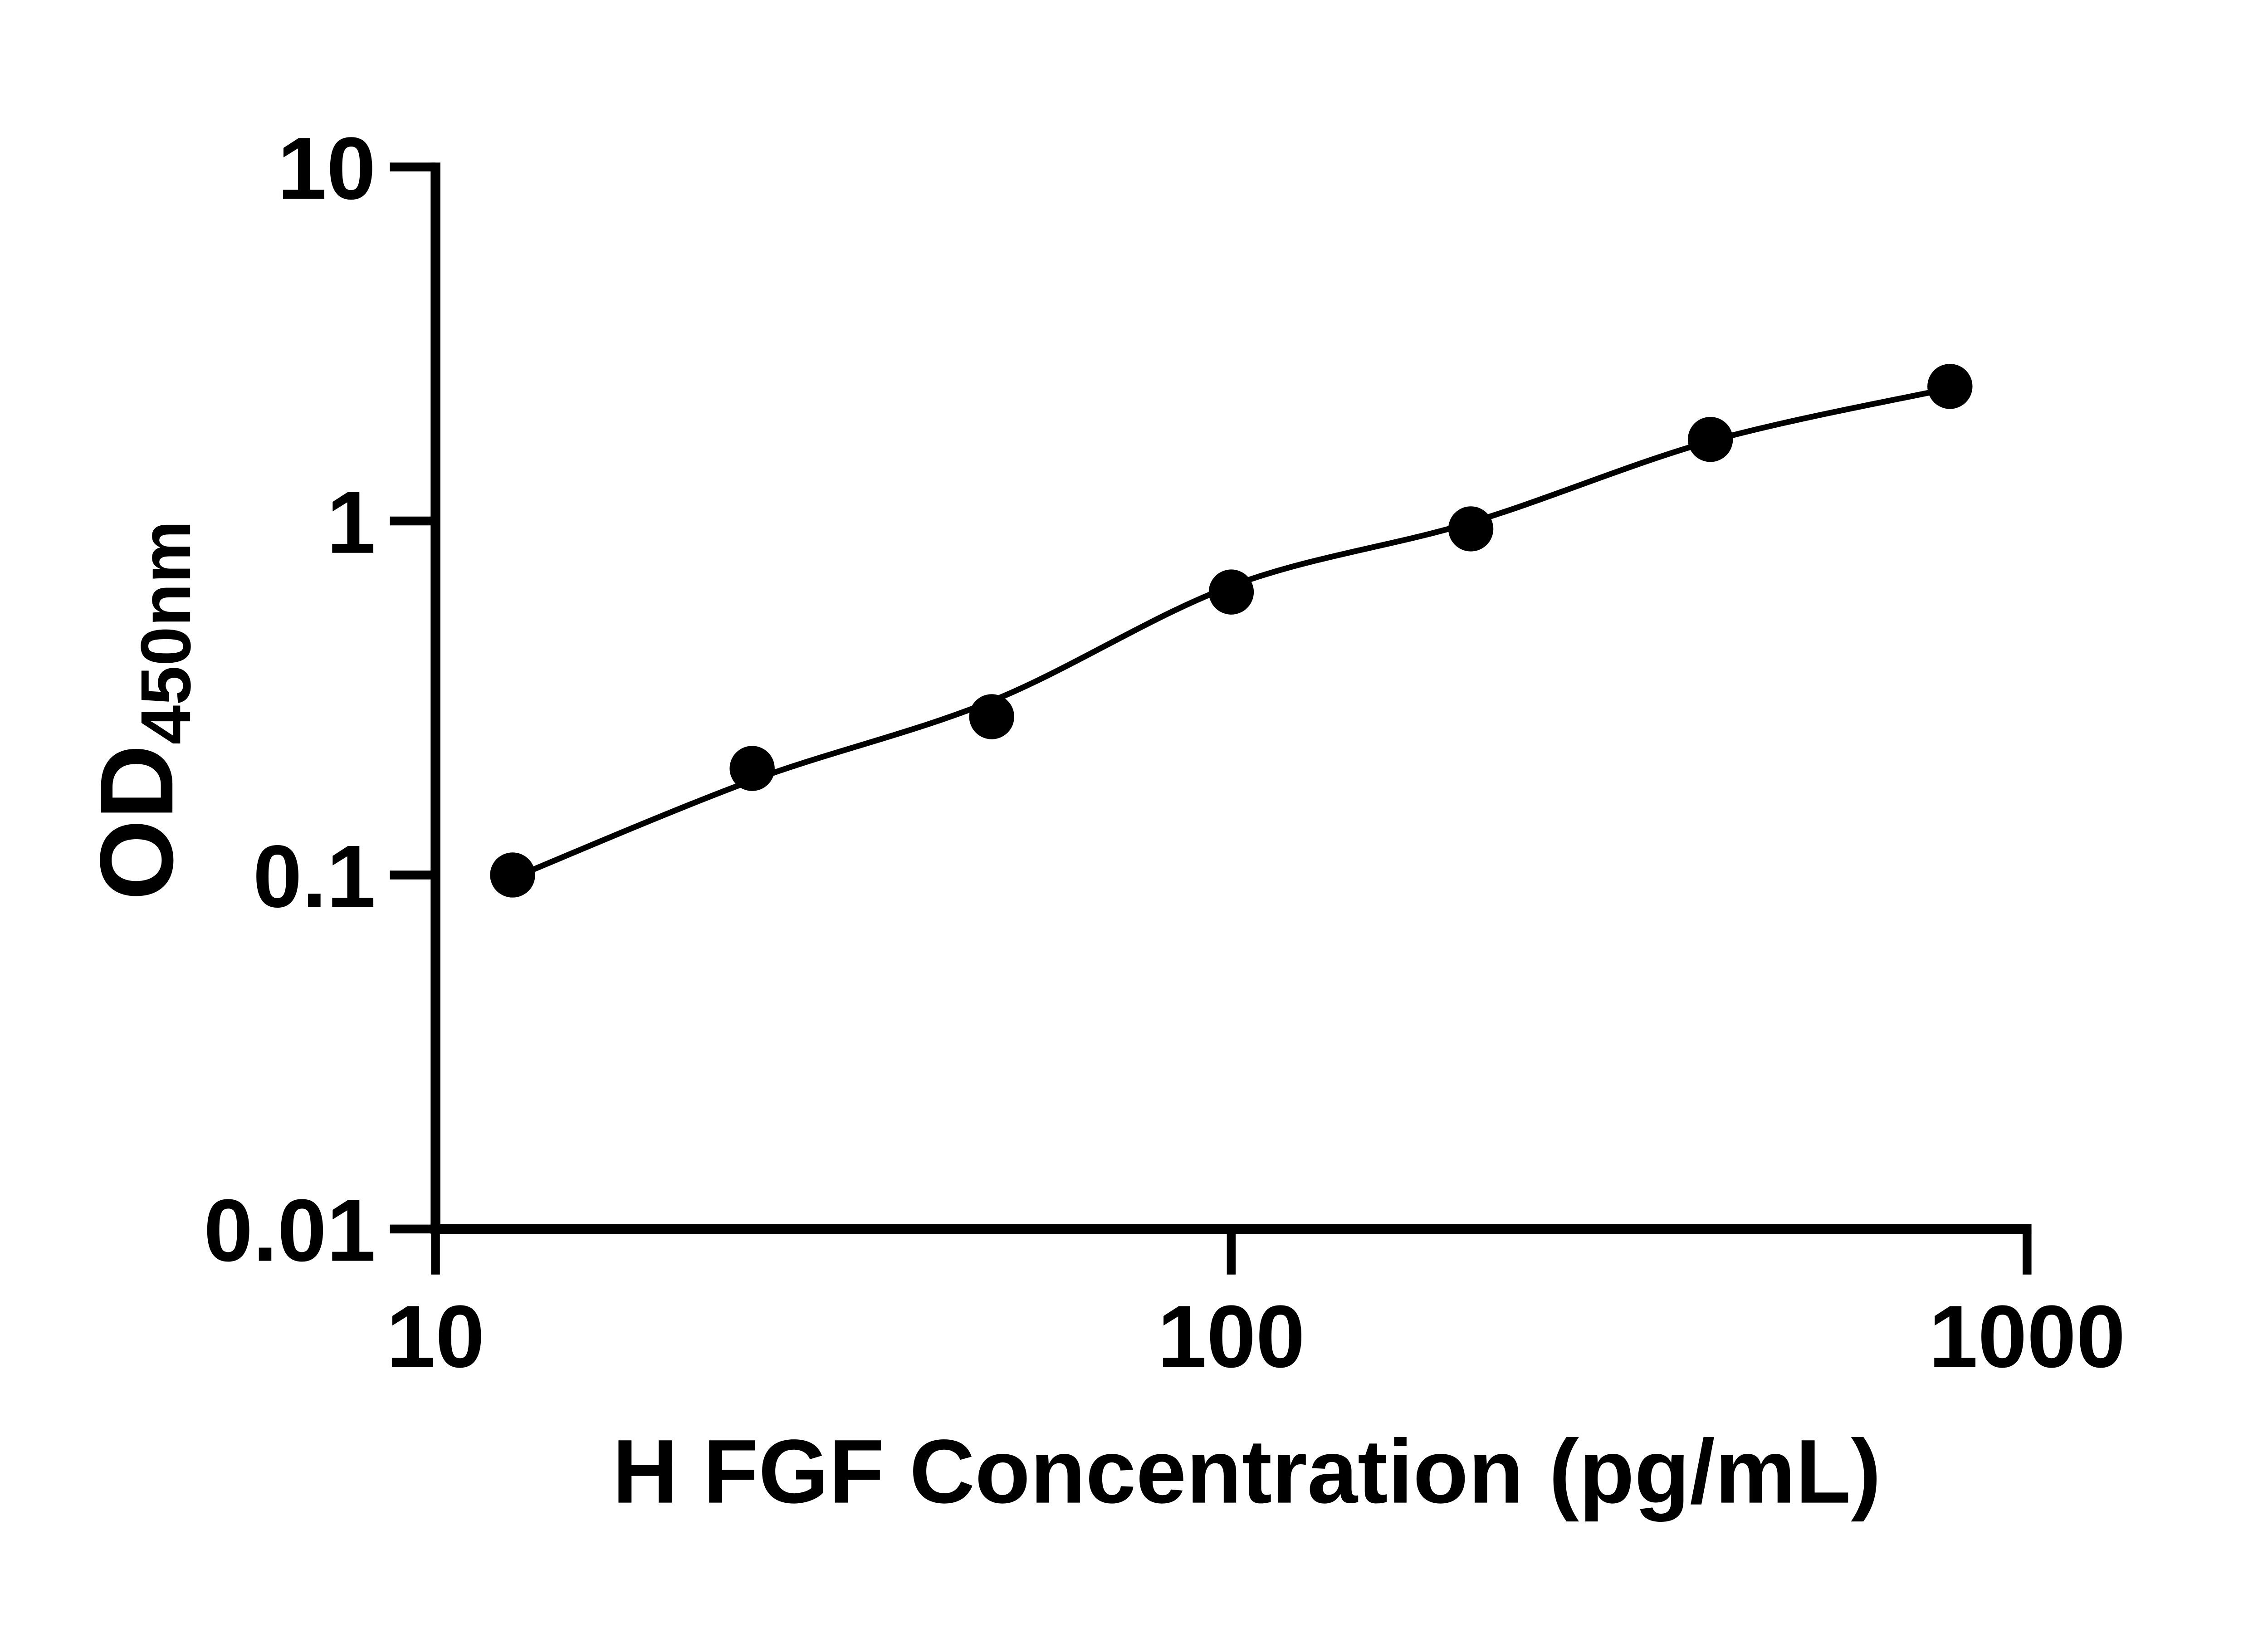  I want to click on y-axis-title-subscript: 450nm, so click(166, 632).